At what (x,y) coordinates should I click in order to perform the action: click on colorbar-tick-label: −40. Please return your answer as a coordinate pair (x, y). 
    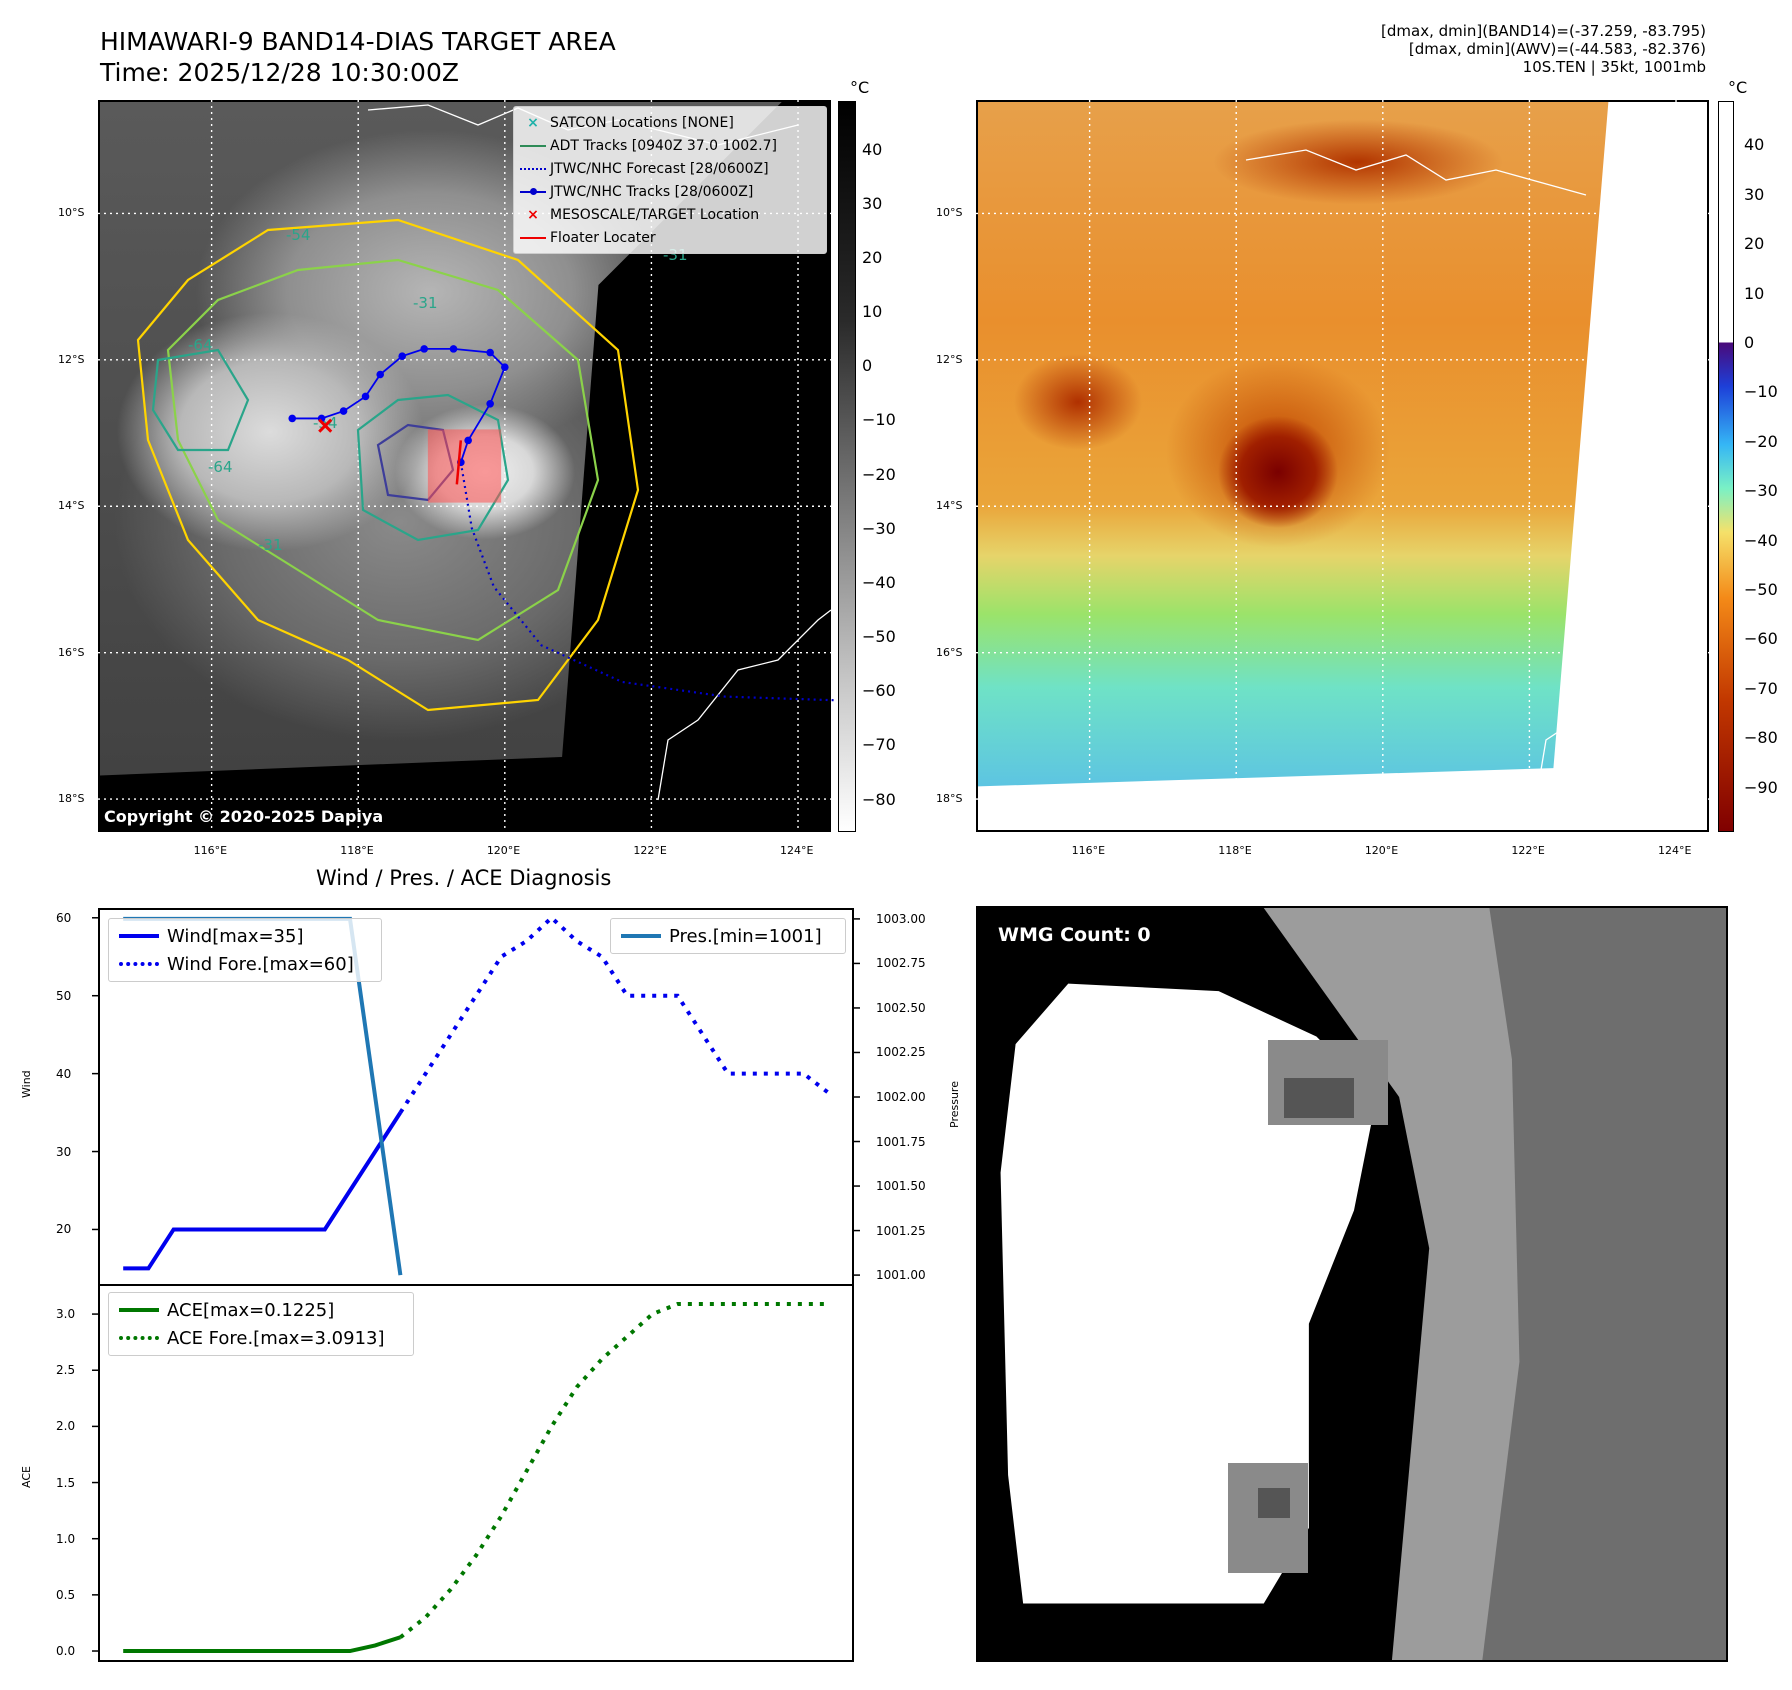
    Looking at the image, I should click on (1761, 540).